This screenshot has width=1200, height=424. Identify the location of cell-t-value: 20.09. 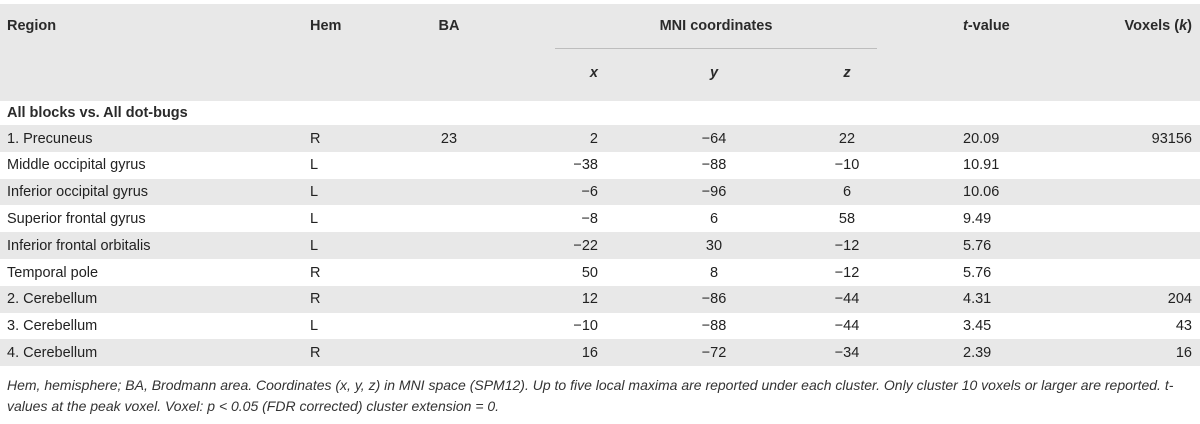
(981, 138).